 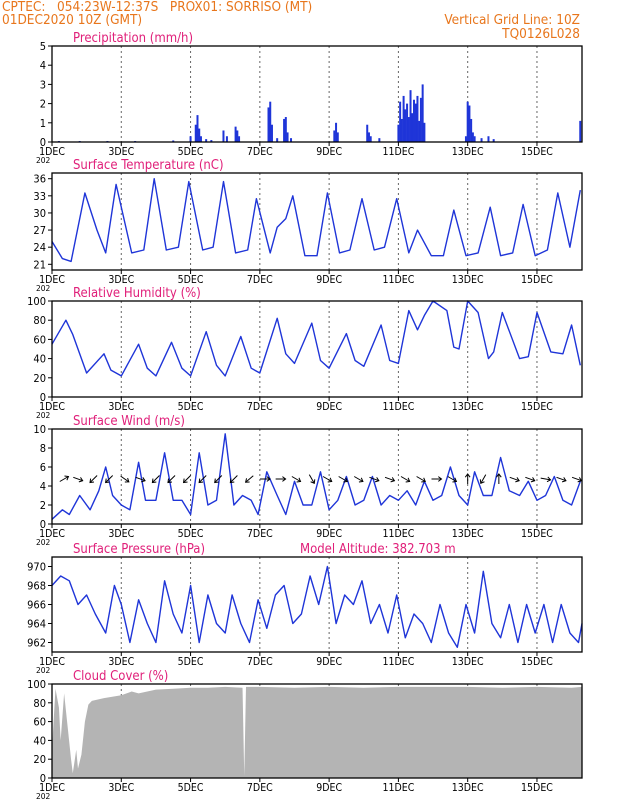 What do you see at coordinates (39, 722) in the screenshot?
I see `y-tick-label: 60` at bounding box center [39, 722].